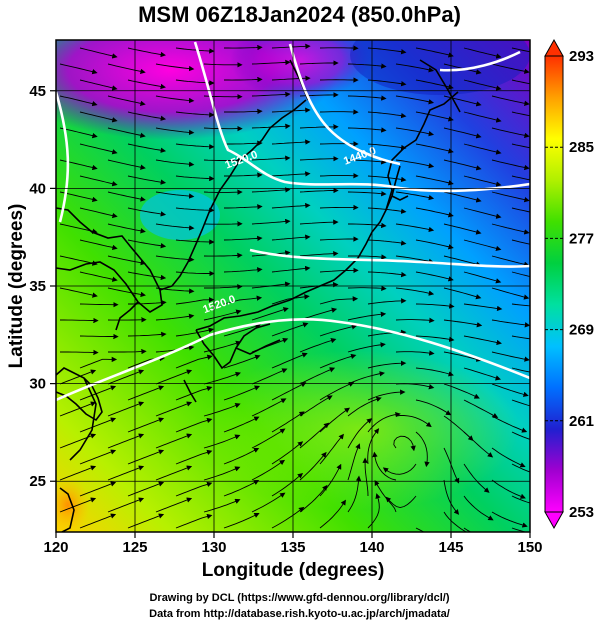 The width and height of the screenshot is (599, 625). What do you see at coordinates (450, 547) in the screenshot?
I see `x-tick-label: 145` at bounding box center [450, 547].